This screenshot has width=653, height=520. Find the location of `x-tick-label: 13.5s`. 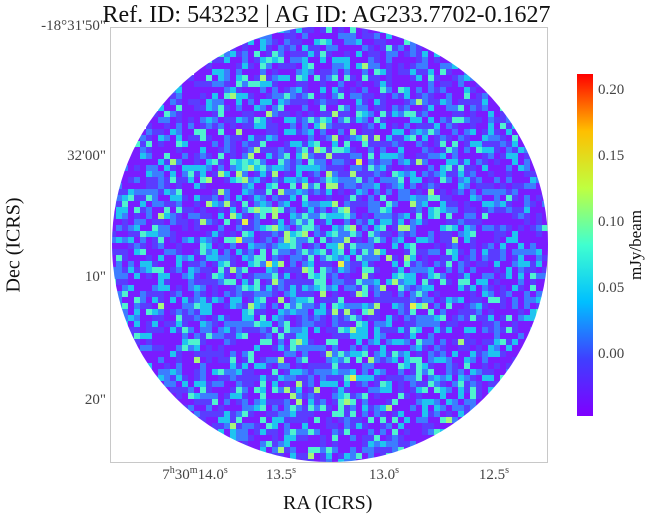

x-tick-label: 13.5s is located at coordinates (281, 474).